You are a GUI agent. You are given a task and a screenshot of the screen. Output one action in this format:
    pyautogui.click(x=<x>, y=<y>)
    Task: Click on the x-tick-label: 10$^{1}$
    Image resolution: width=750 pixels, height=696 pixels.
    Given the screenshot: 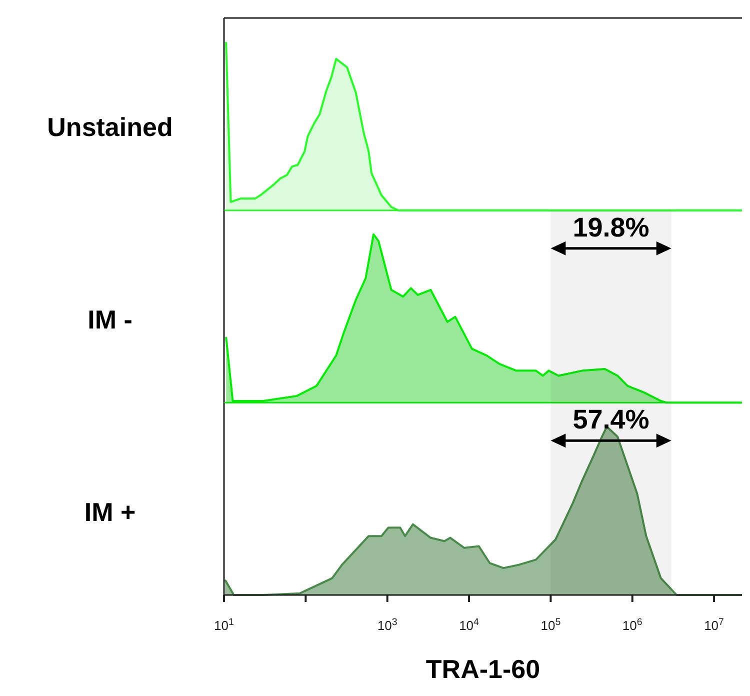 What is the action you would take?
    pyautogui.click(x=224, y=624)
    